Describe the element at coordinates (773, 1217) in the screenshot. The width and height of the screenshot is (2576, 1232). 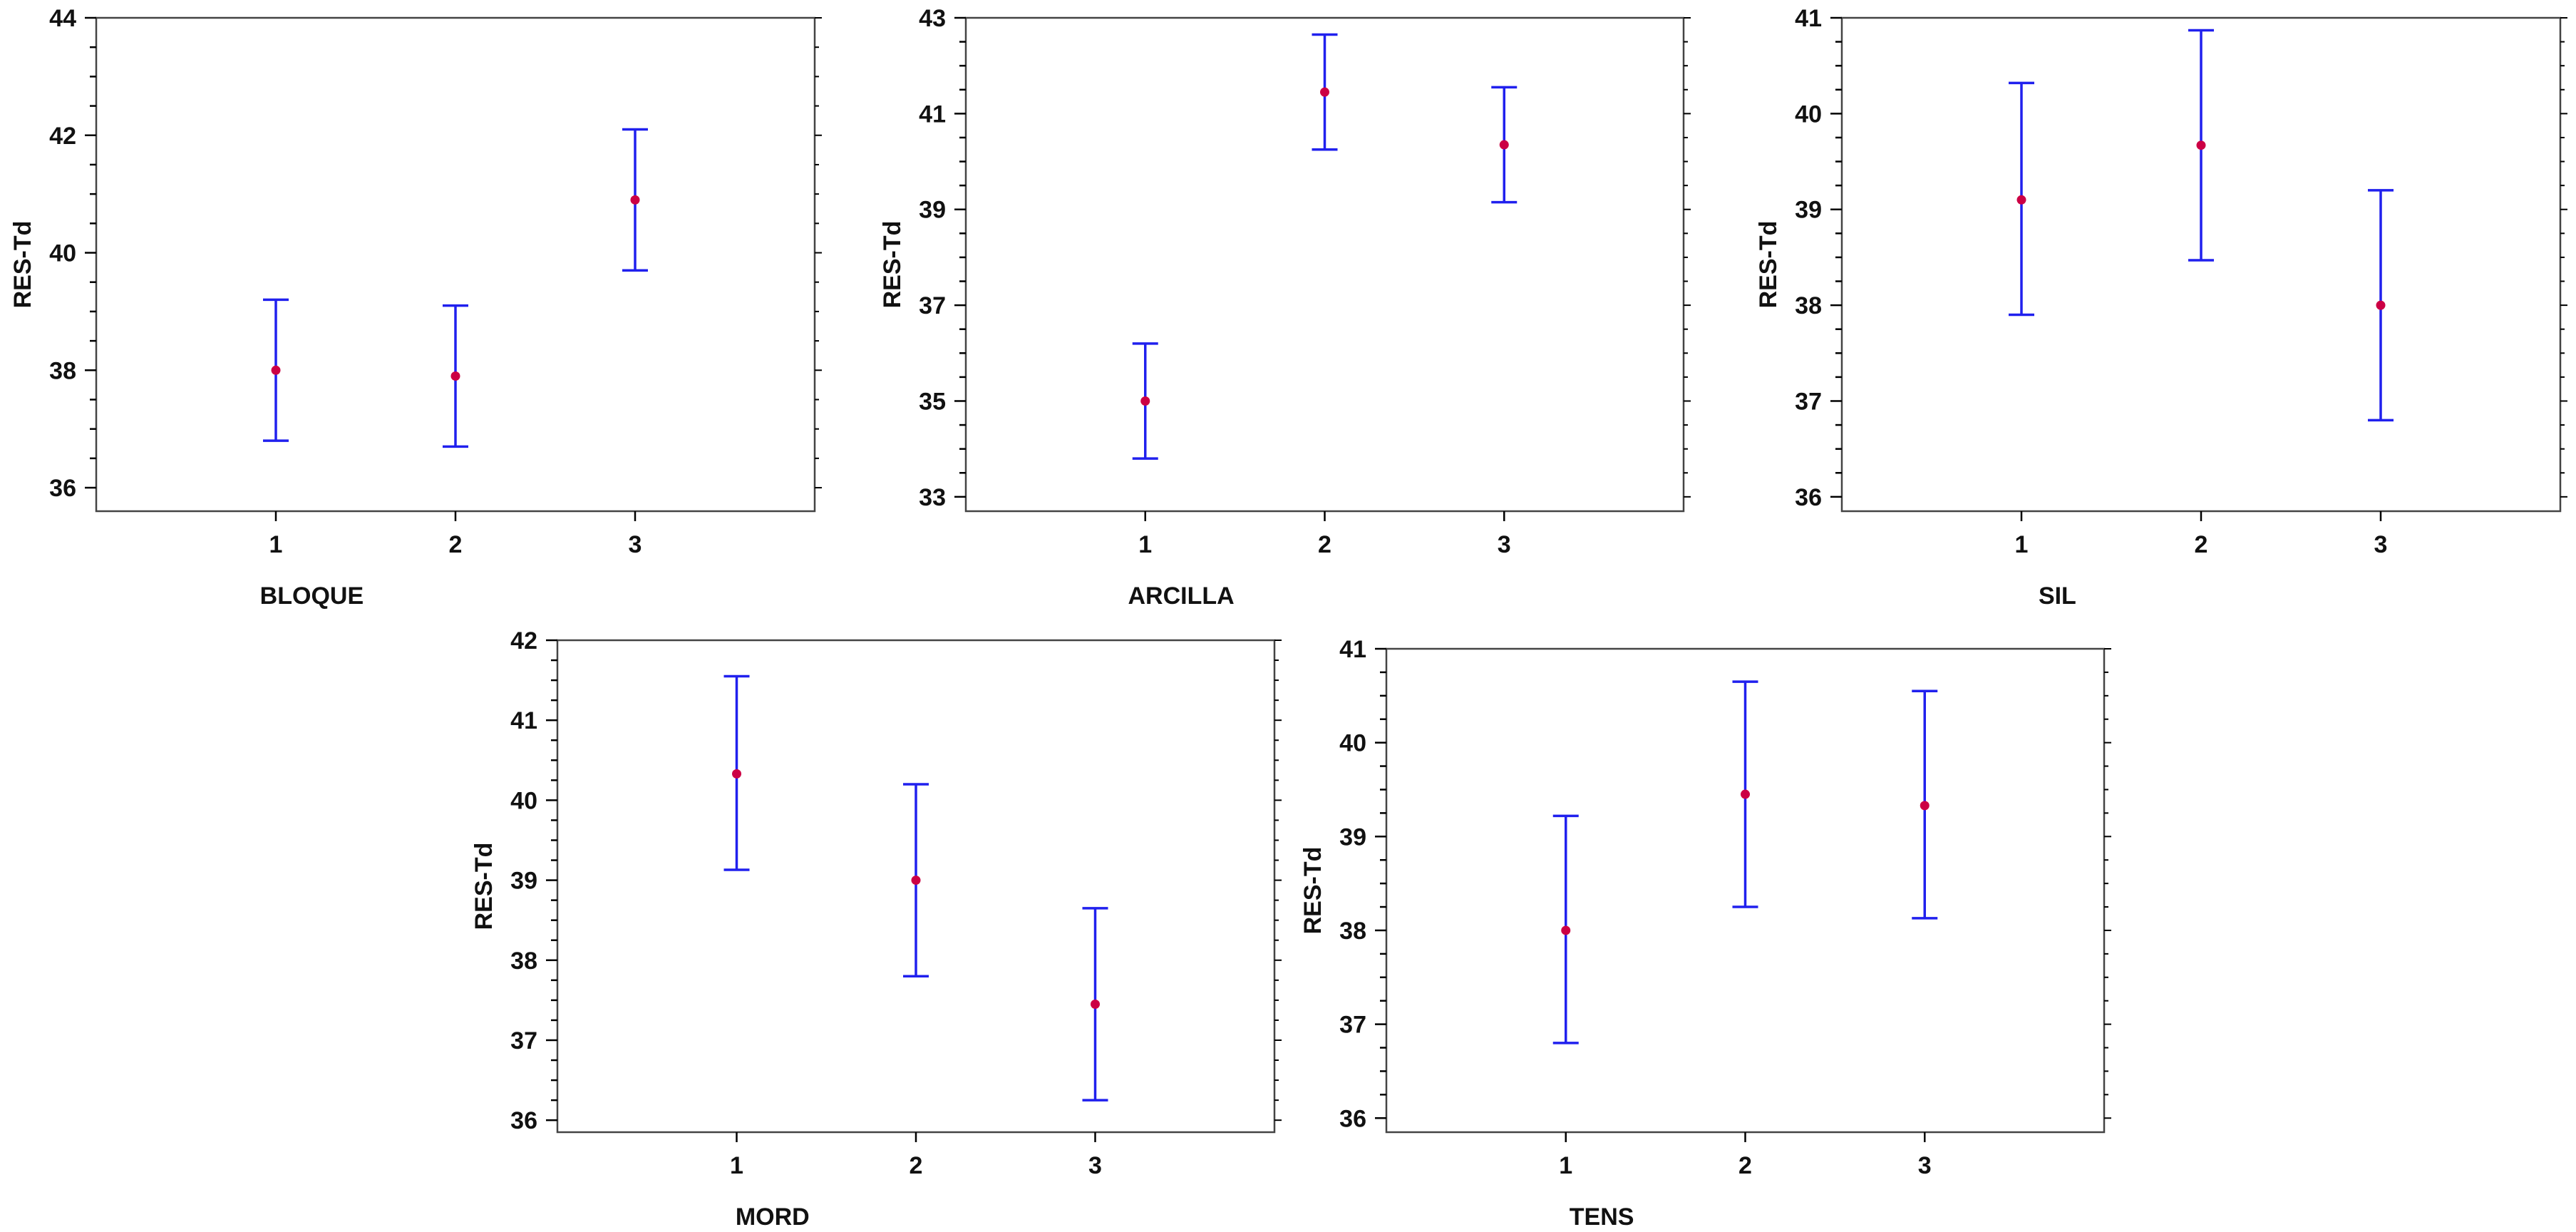
I see `x-axis-title: MORD` at that location.